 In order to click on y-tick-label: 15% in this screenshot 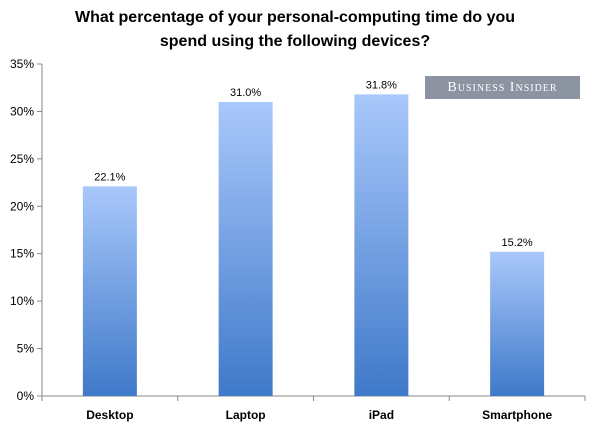, I will do `click(22, 254)`.